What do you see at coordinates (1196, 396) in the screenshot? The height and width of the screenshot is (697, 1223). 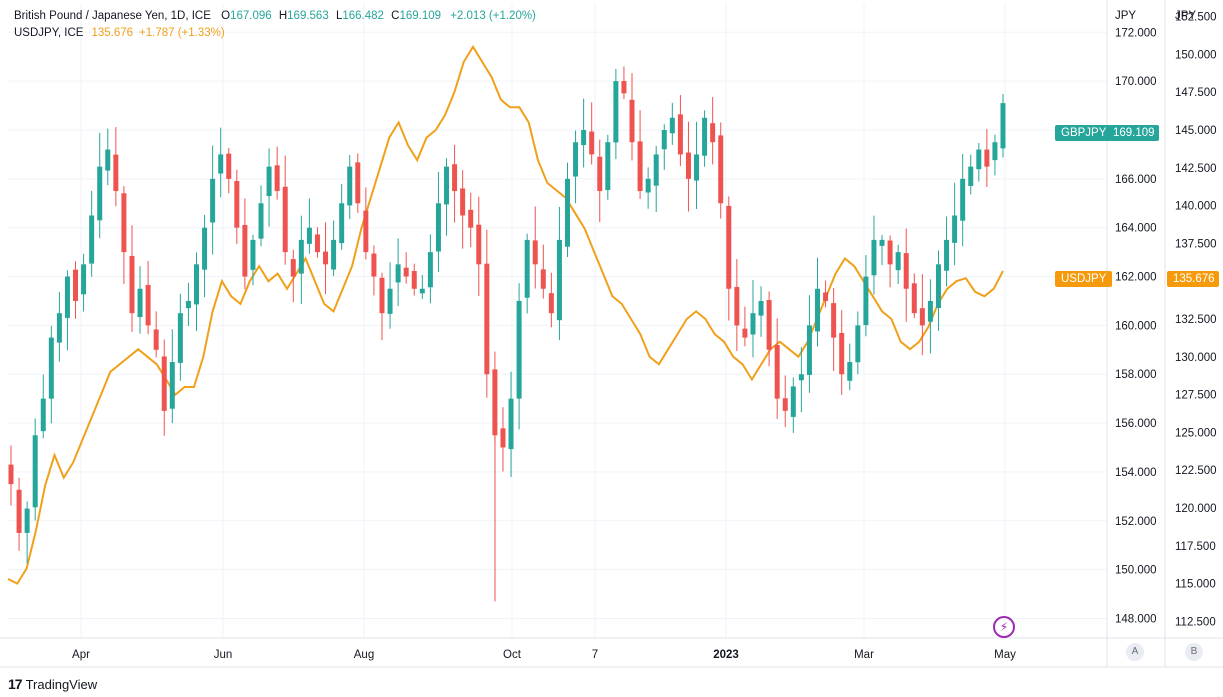 I see `right-axis-tick-label: 127.500` at bounding box center [1196, 396].